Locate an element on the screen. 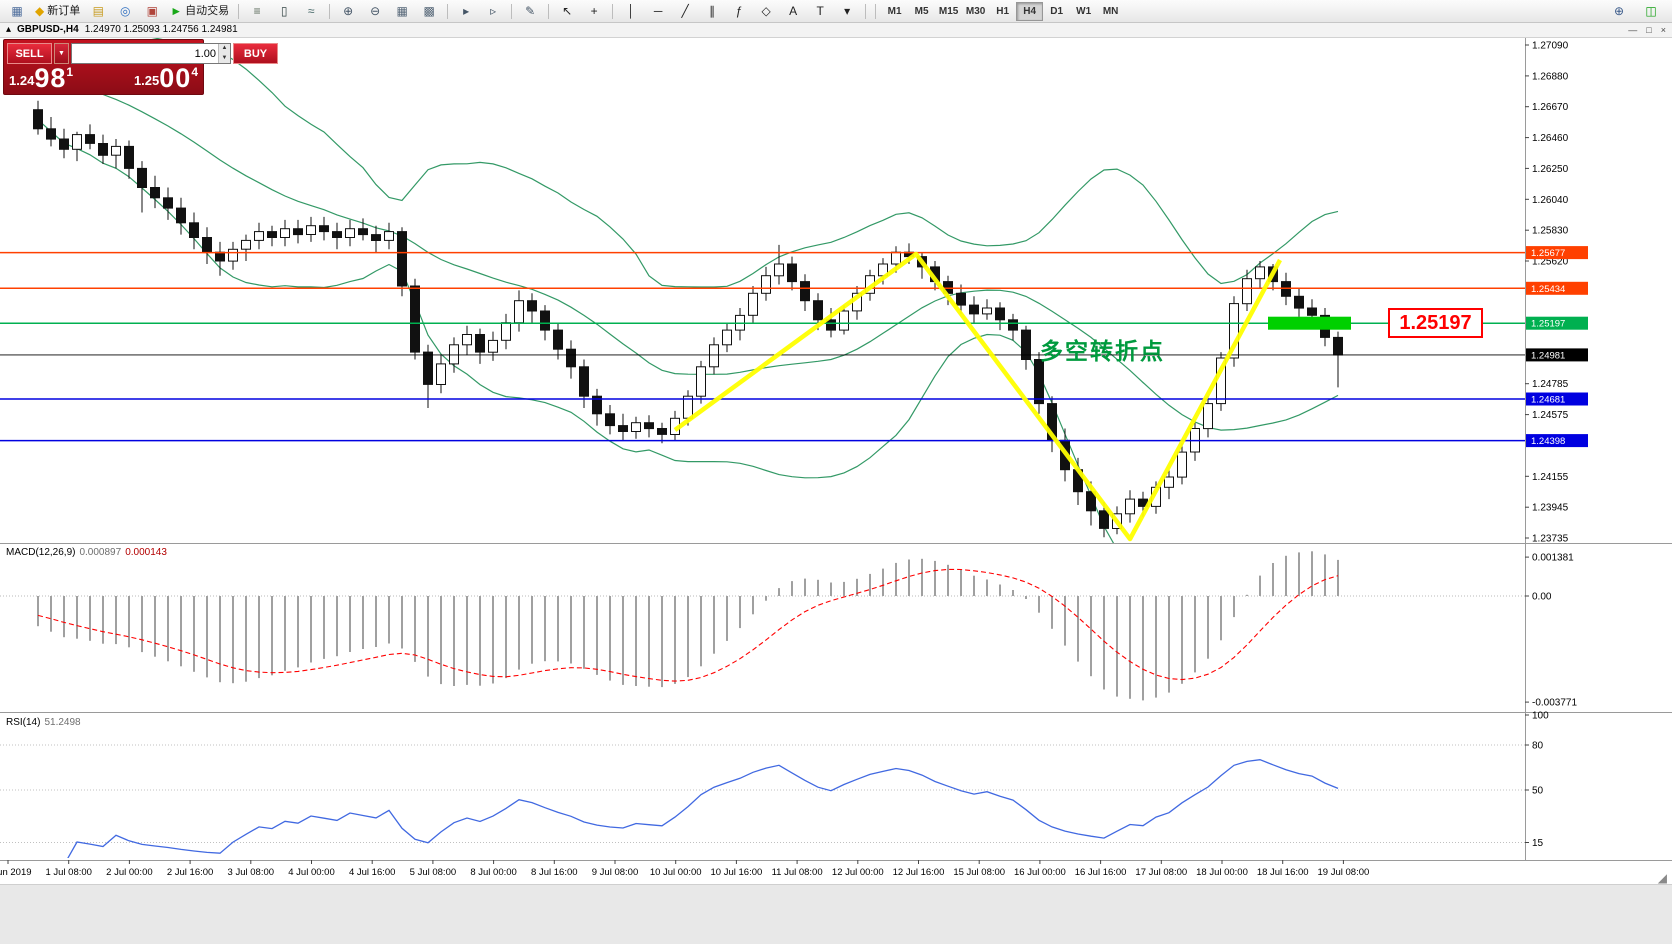 Image resolution: width=1672 pixels, height=949 pixels. indicators-button: ✎ is located at coordinates (530, 11).